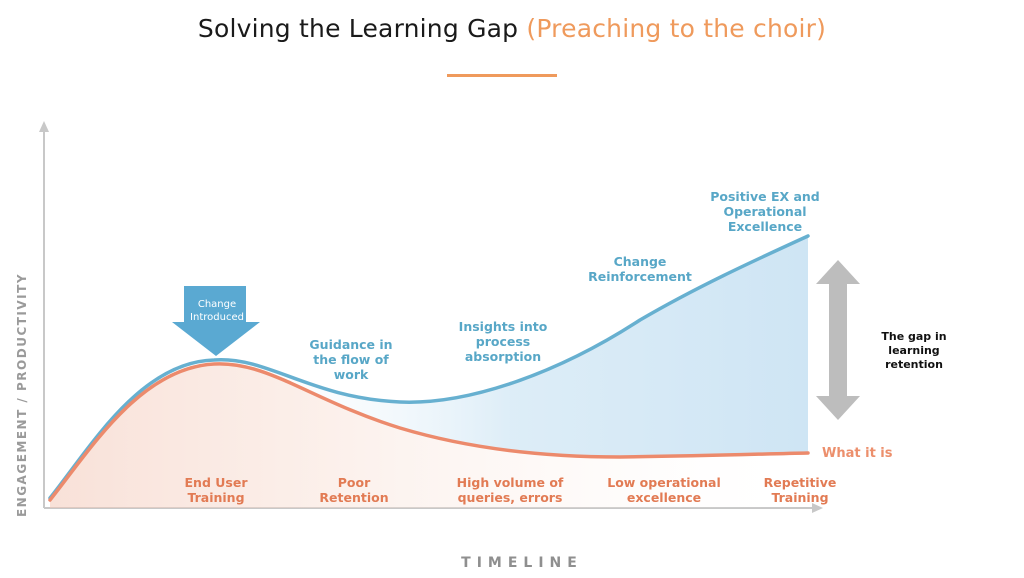 Image resolution: width=1024 pixels, height=578 pixels. I want to click on label-positive-ex: Positive EX and Operational Excellence, so click(765, 211).